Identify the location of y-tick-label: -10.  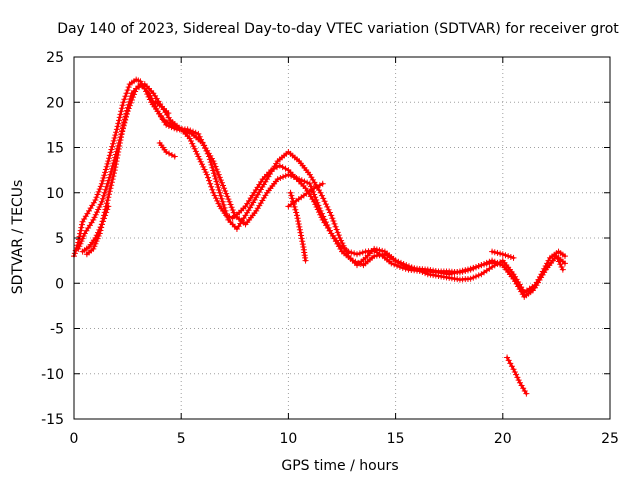
(52, 375).